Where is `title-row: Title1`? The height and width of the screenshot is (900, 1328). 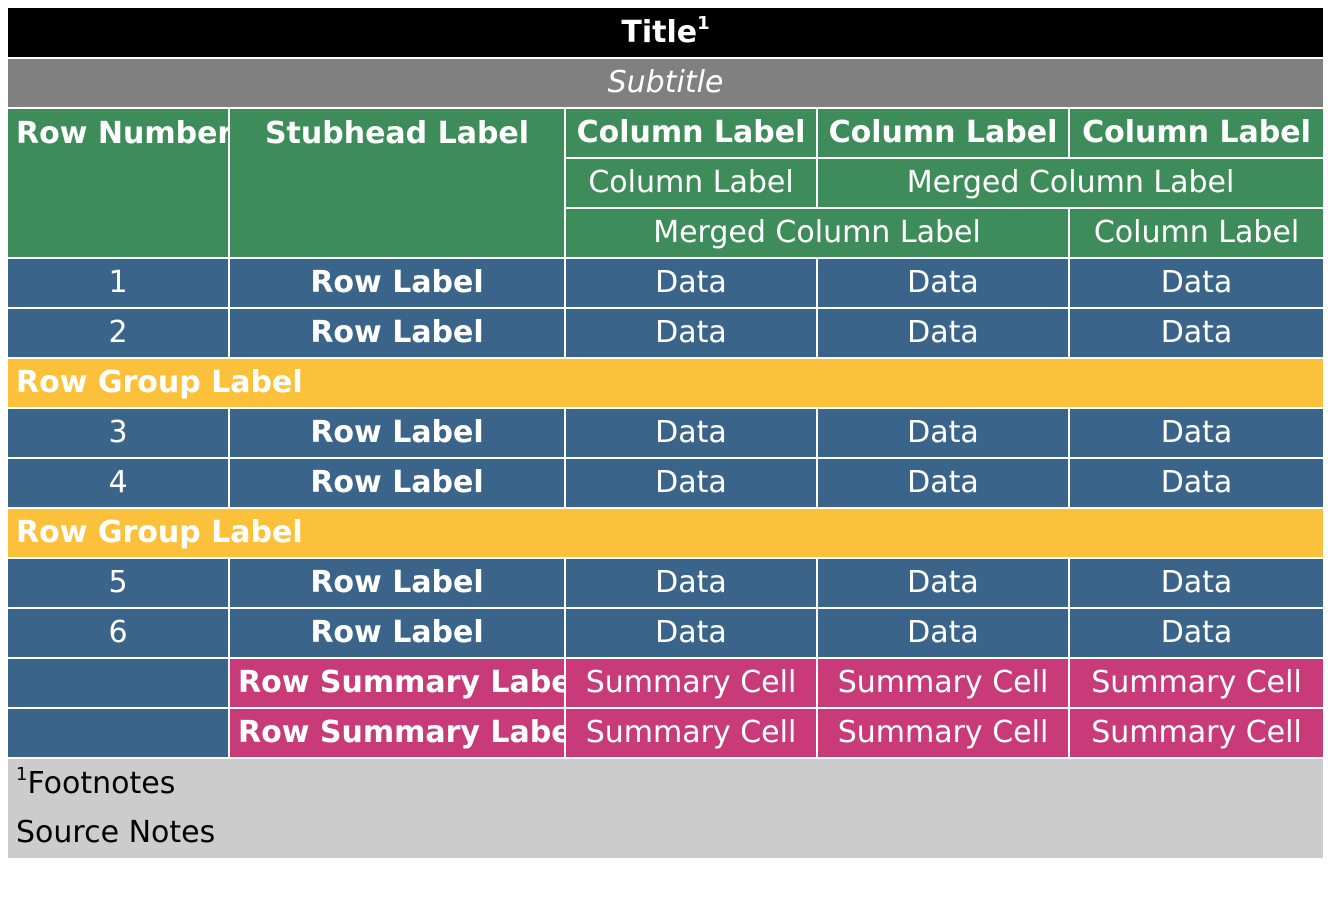 title-row: Title1 is located at coordinates (666, 33).